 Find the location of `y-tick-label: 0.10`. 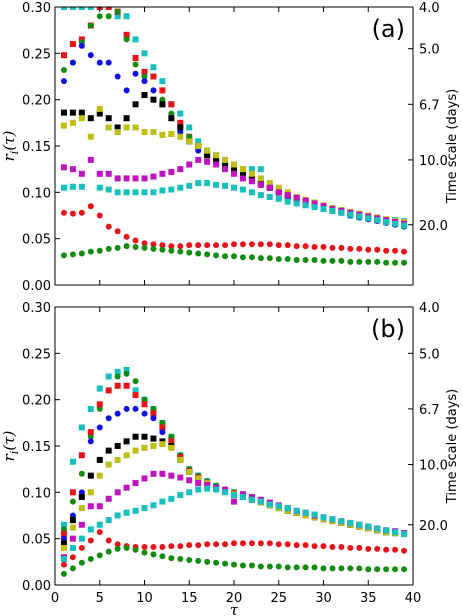

y-tick-label: 0.10 is located at coordinates (36, 493).